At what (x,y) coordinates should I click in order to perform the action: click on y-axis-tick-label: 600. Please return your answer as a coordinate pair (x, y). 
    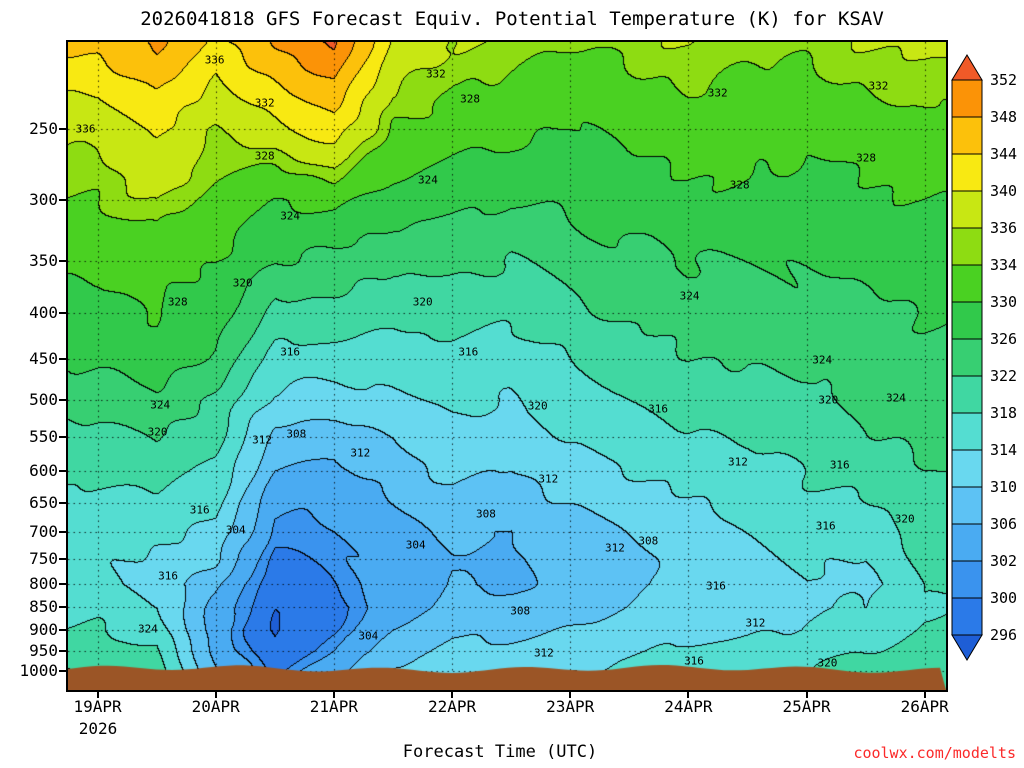
    Looking at the image, I should click on (43, 471).